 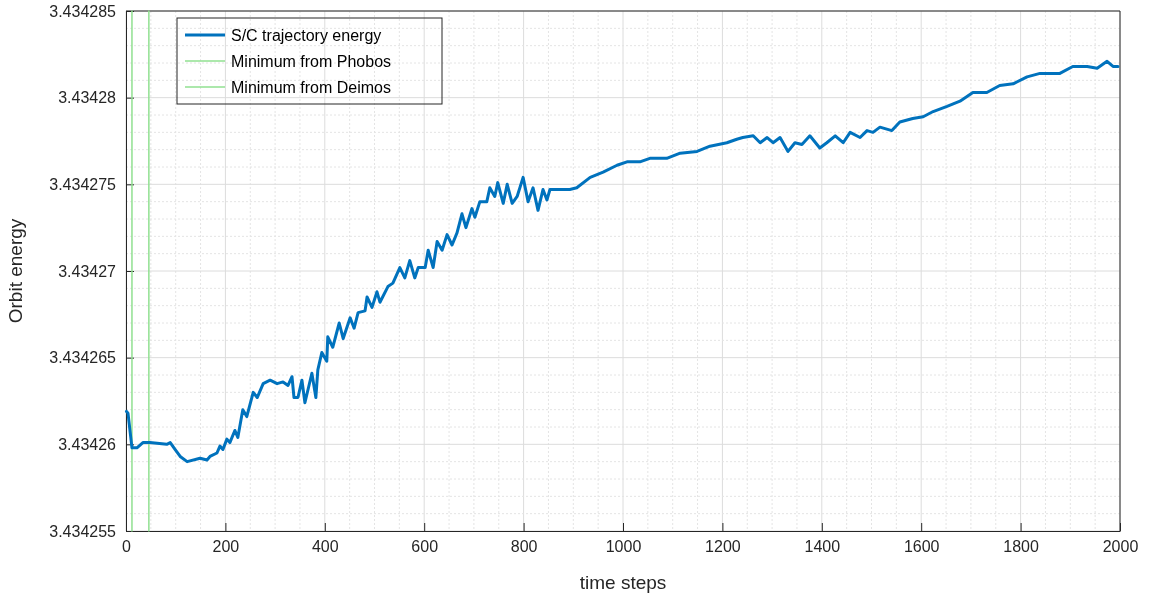 What do you see at coordinates (1021, 547) in the screenshot?
I see `x-tick-label: 1800` at bounding box center [1021, 547].